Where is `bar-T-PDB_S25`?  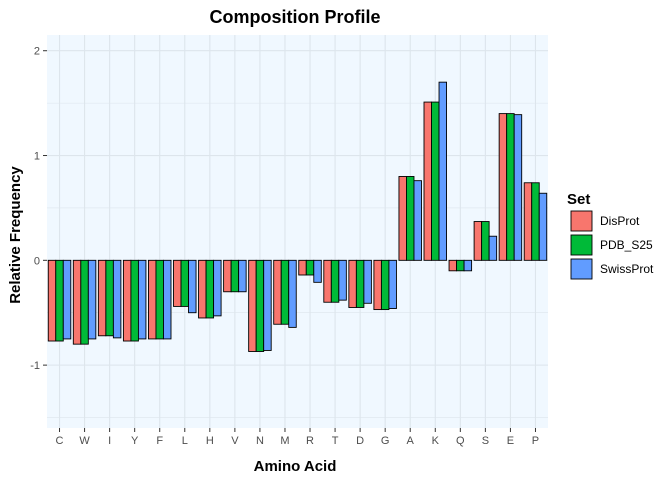
bar-T-PDB_S25 is located at coordinates (335, 281).